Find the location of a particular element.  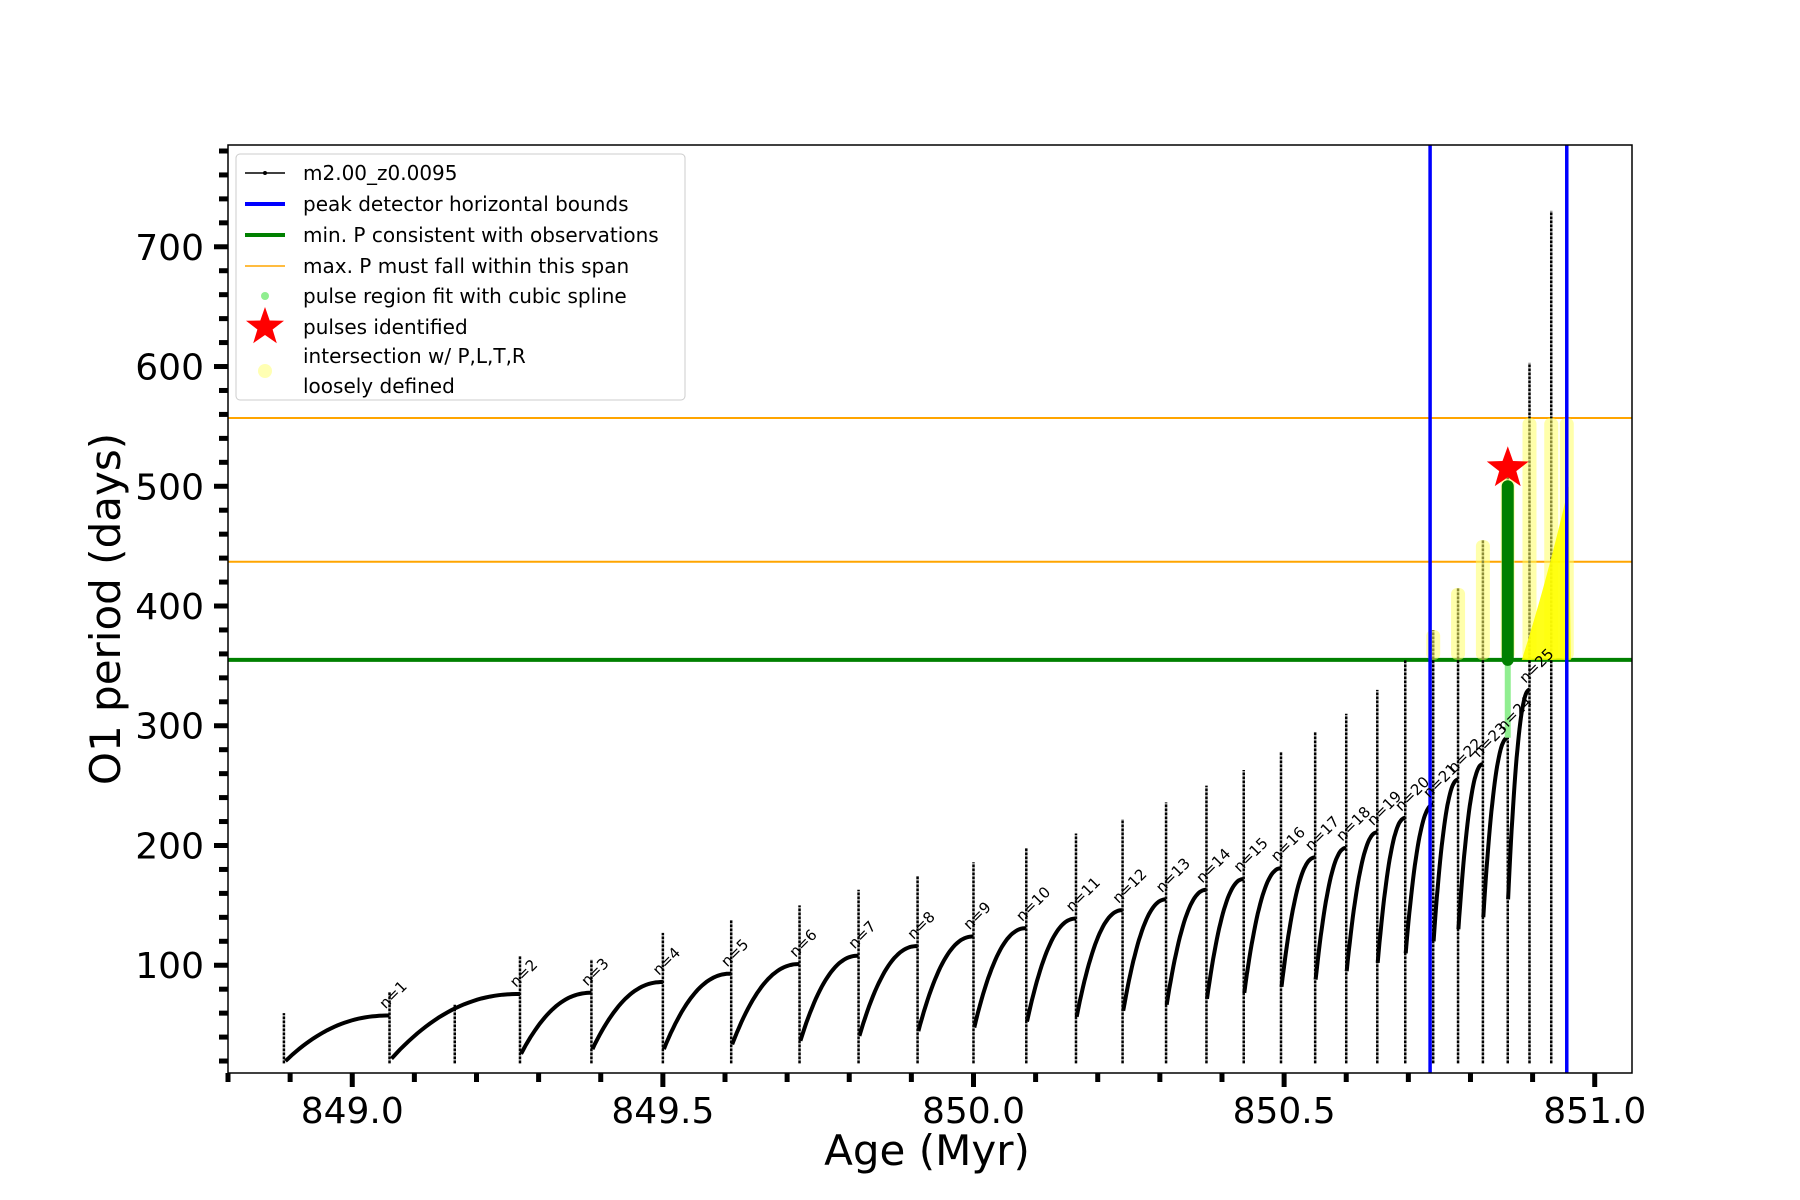

y-tick-label-500: 500 is located at coordinates (169, 487).